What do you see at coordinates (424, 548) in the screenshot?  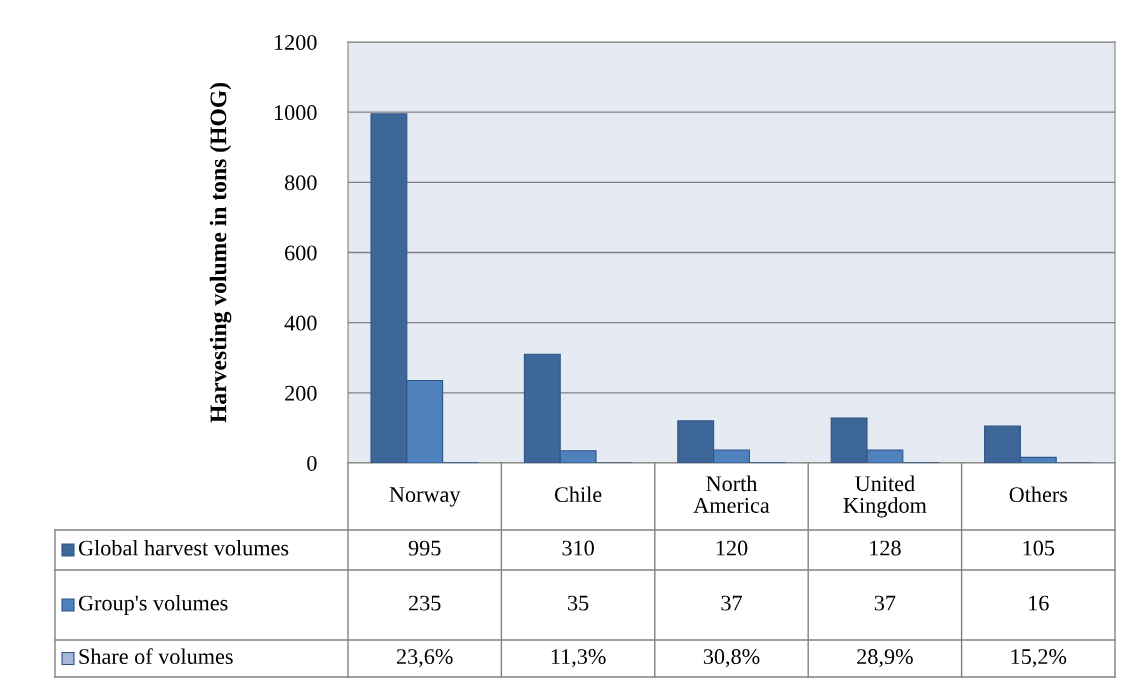 I see `data-label: 995` at bounding box center [424, 548].